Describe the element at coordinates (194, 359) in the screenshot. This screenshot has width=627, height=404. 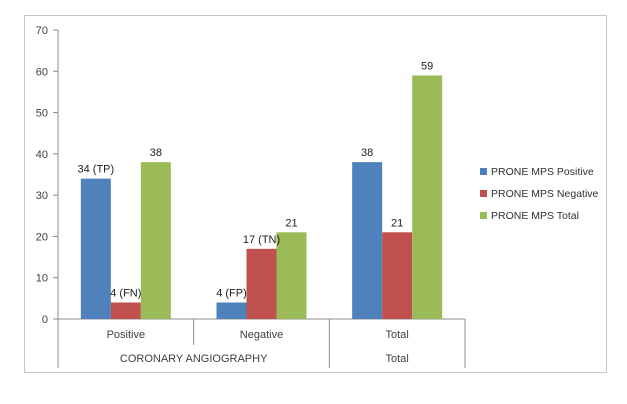
I see `x-group-label: CORONARY ANGIOGRAPHY` at that location.